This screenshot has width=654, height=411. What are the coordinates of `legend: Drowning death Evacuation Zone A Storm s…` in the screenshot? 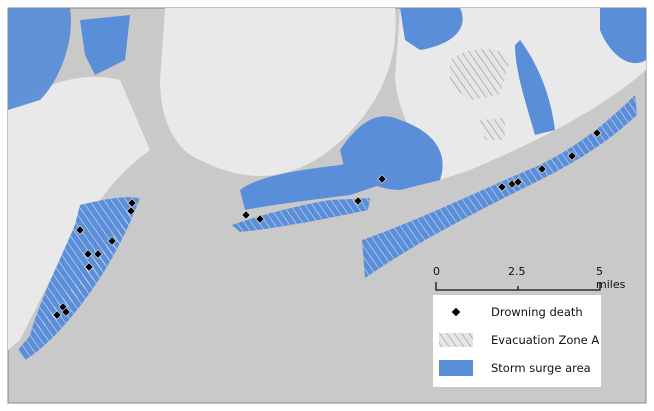 It's located at (517, 341).